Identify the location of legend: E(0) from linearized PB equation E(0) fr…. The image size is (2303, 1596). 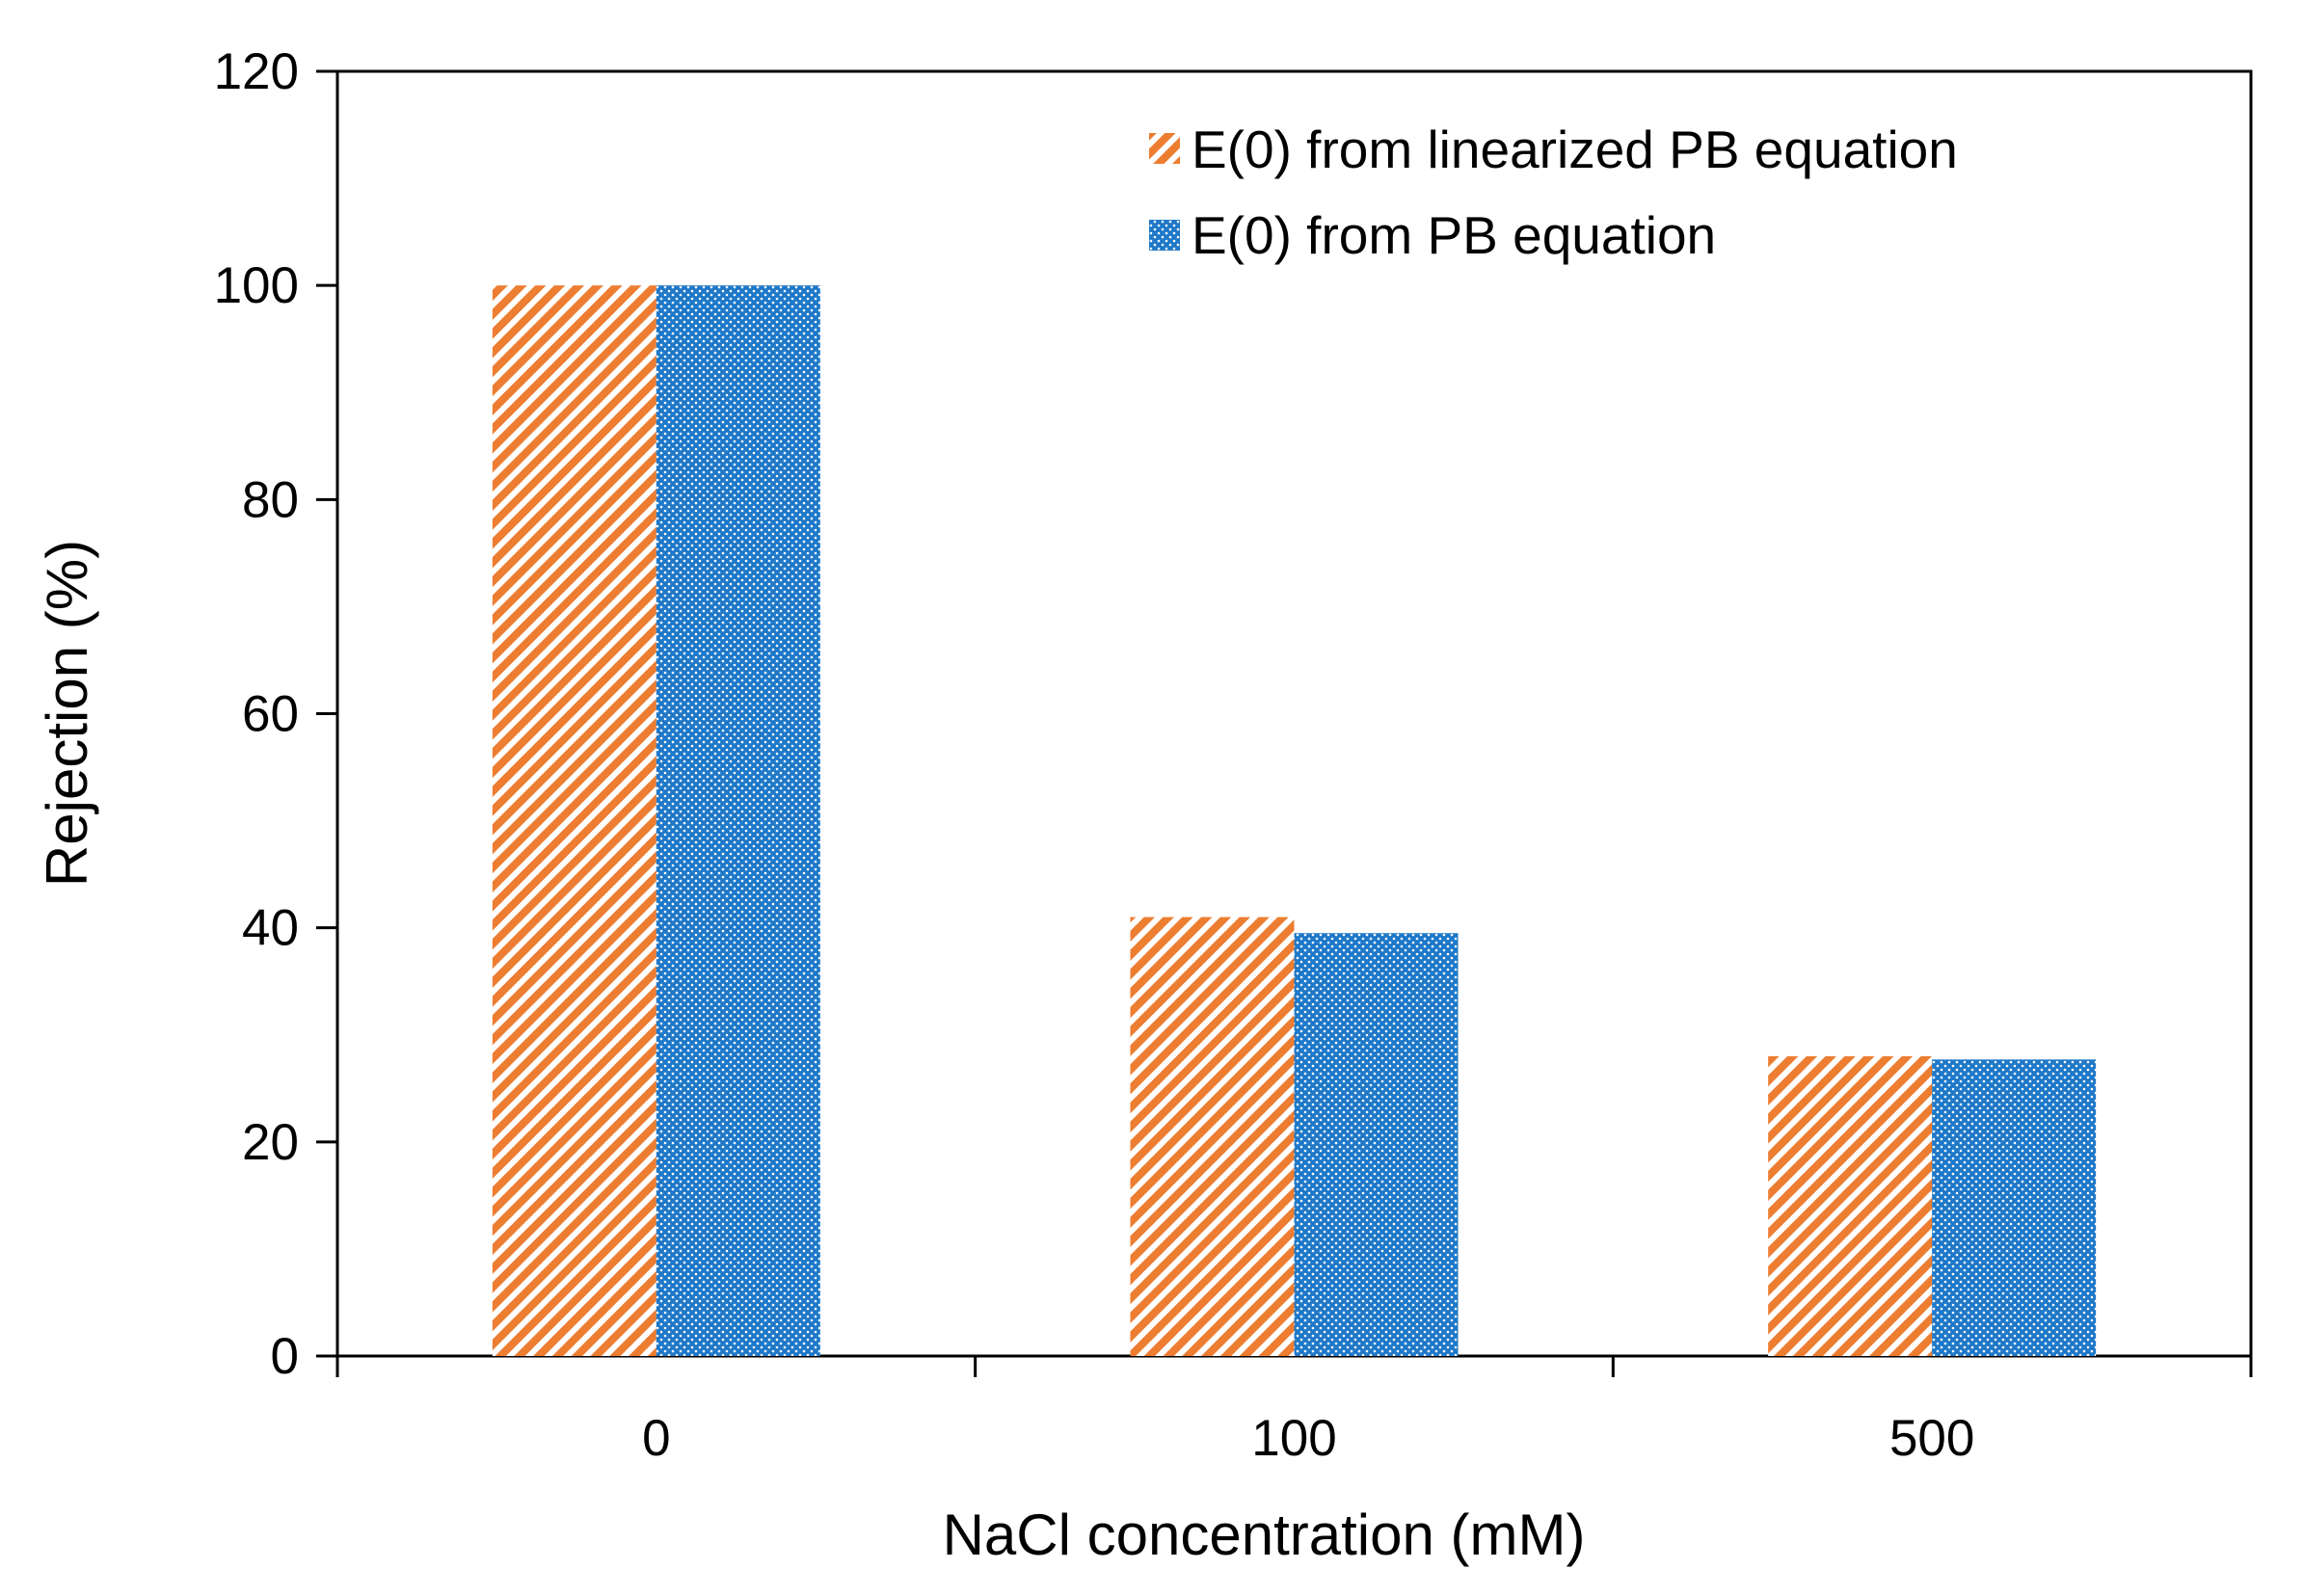
(1554, 192).